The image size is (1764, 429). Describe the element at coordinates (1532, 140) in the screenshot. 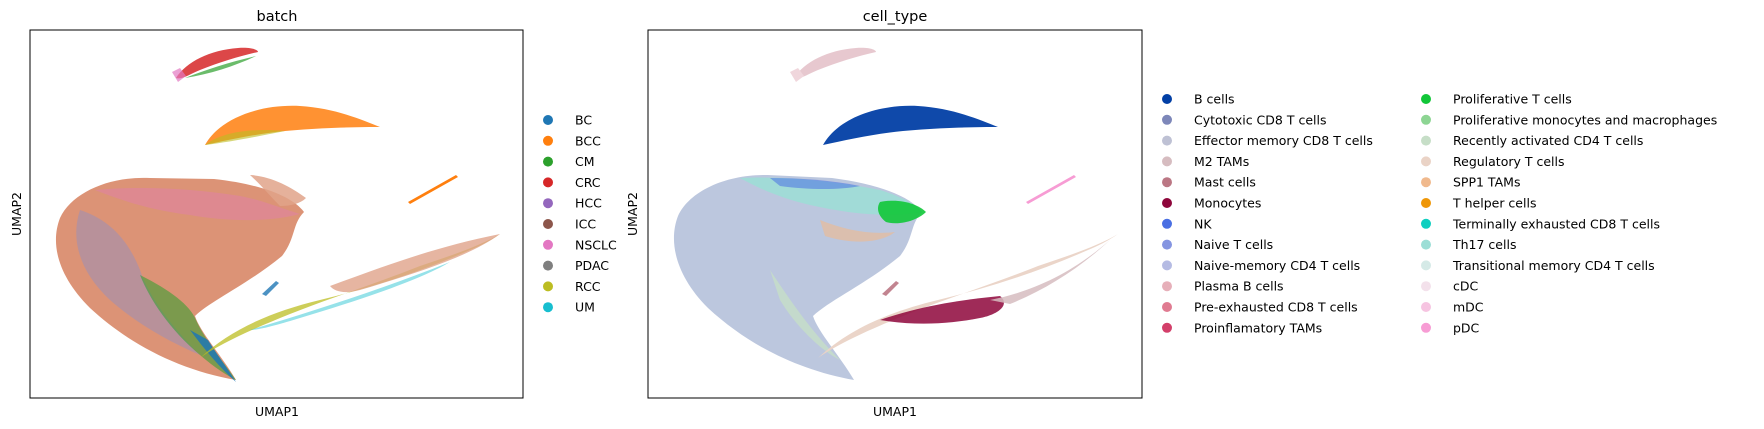

I see `legend-entry: Recently activated CD4 T cells` at that location.